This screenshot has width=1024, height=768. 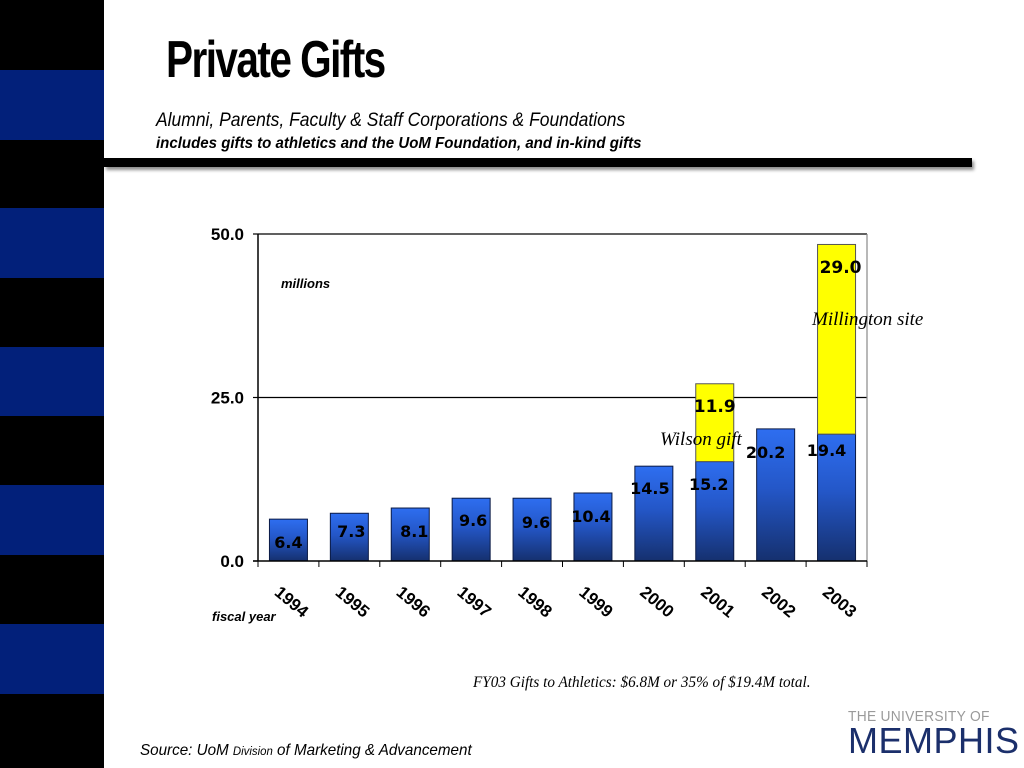 I want to click on bar-1999, so click(x=593, y=527).